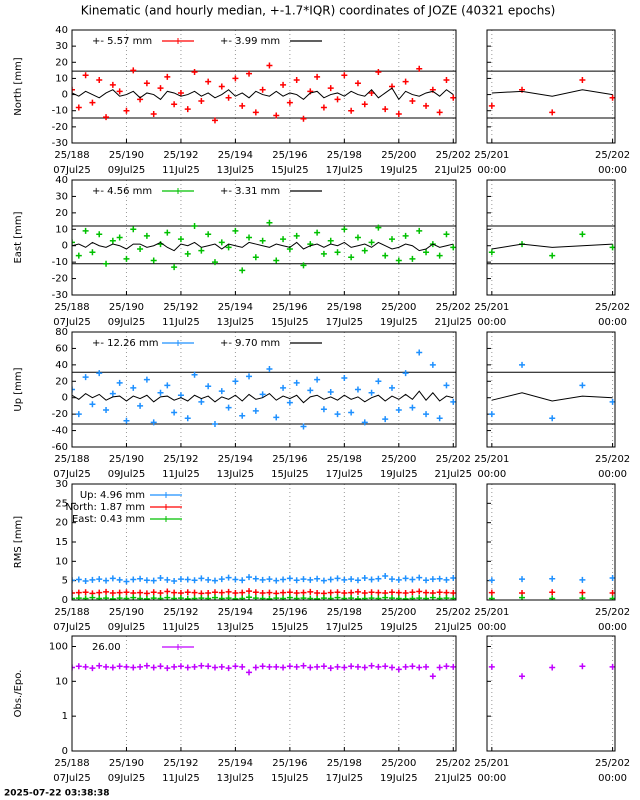  I want to click on y-tick-label: 20, so click(61, 213).